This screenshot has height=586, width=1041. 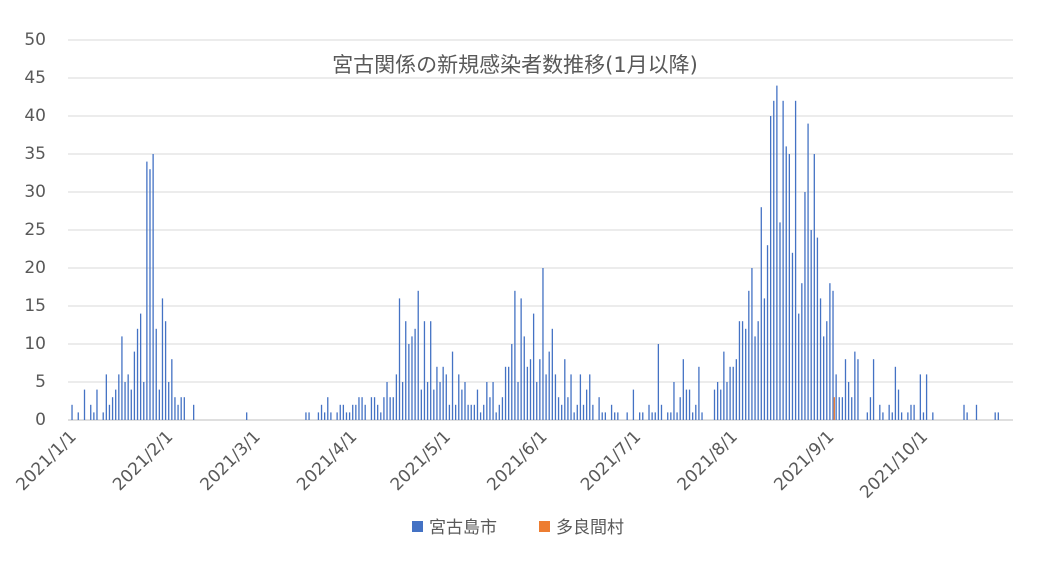 What do you see at coordinates (515, 65) in the screenshot?
I see `chart-title: 宮古関係の新規感染者数推移(1月以降)` at bounding box center [515, 65].